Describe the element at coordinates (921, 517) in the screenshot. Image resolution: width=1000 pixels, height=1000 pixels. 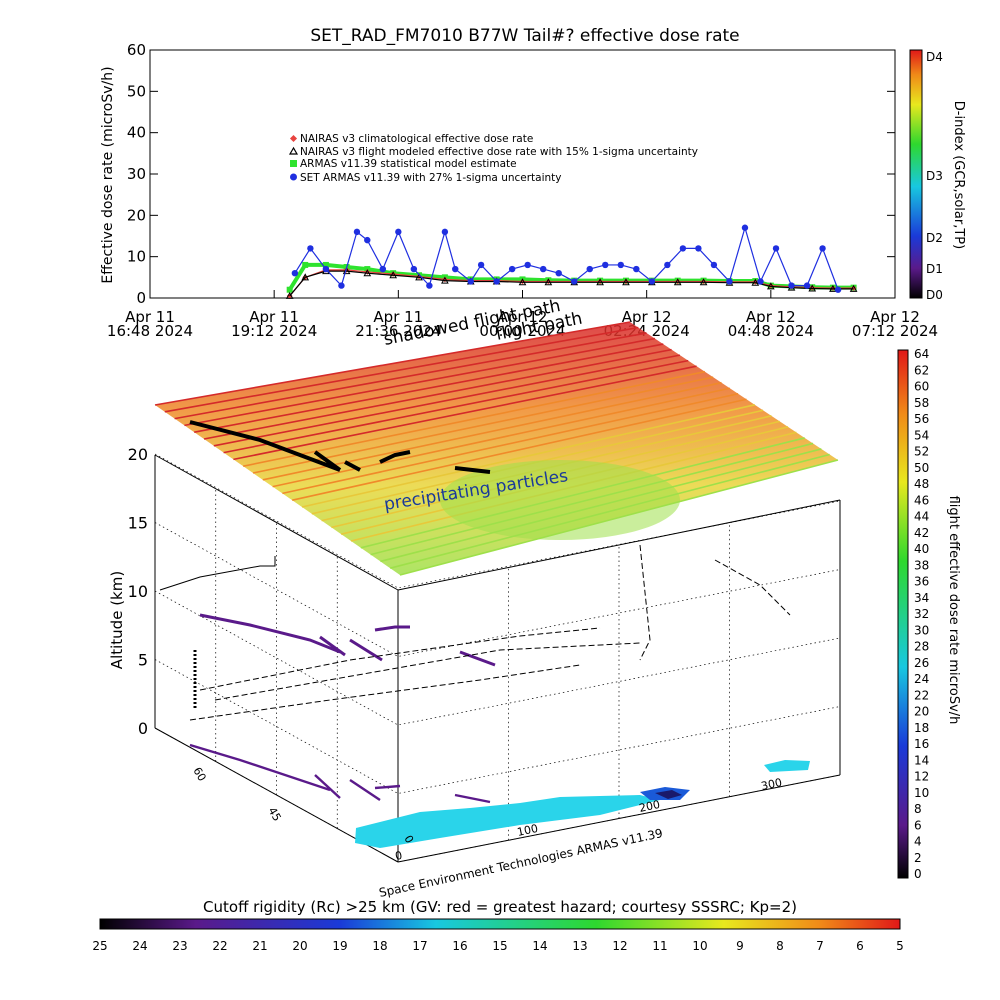
I see `dose-tick-label: 44` at that location.